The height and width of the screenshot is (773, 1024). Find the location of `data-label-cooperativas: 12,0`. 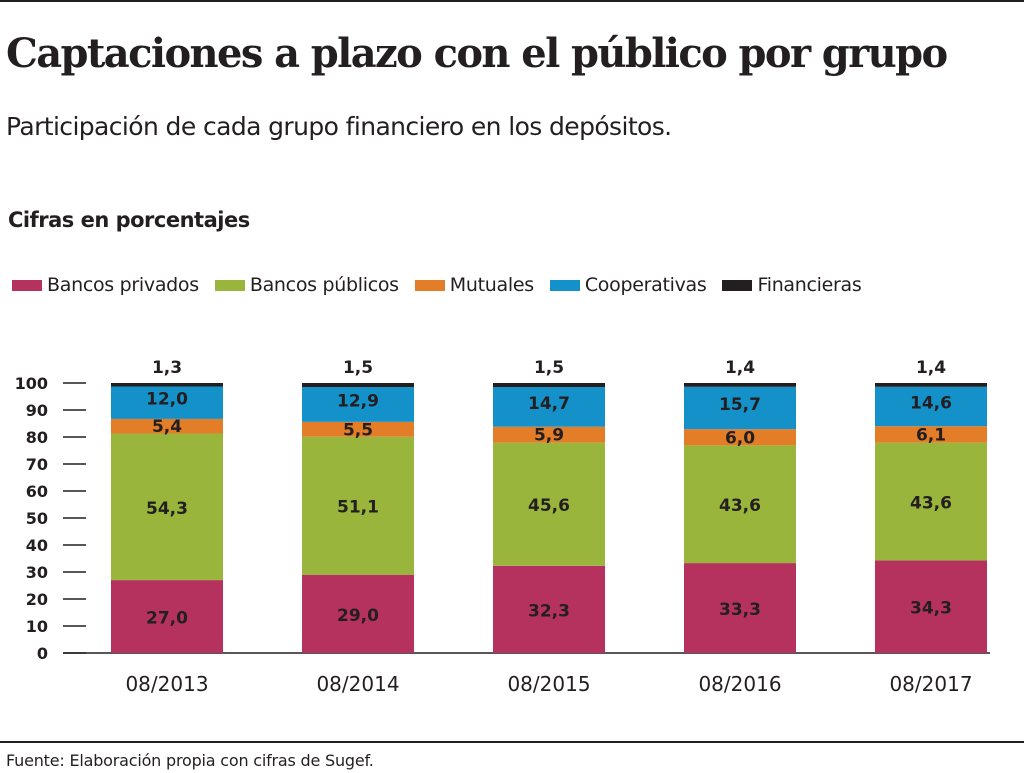

data-label-cooperativas: 12,0 is located at coordinates (167, 400).